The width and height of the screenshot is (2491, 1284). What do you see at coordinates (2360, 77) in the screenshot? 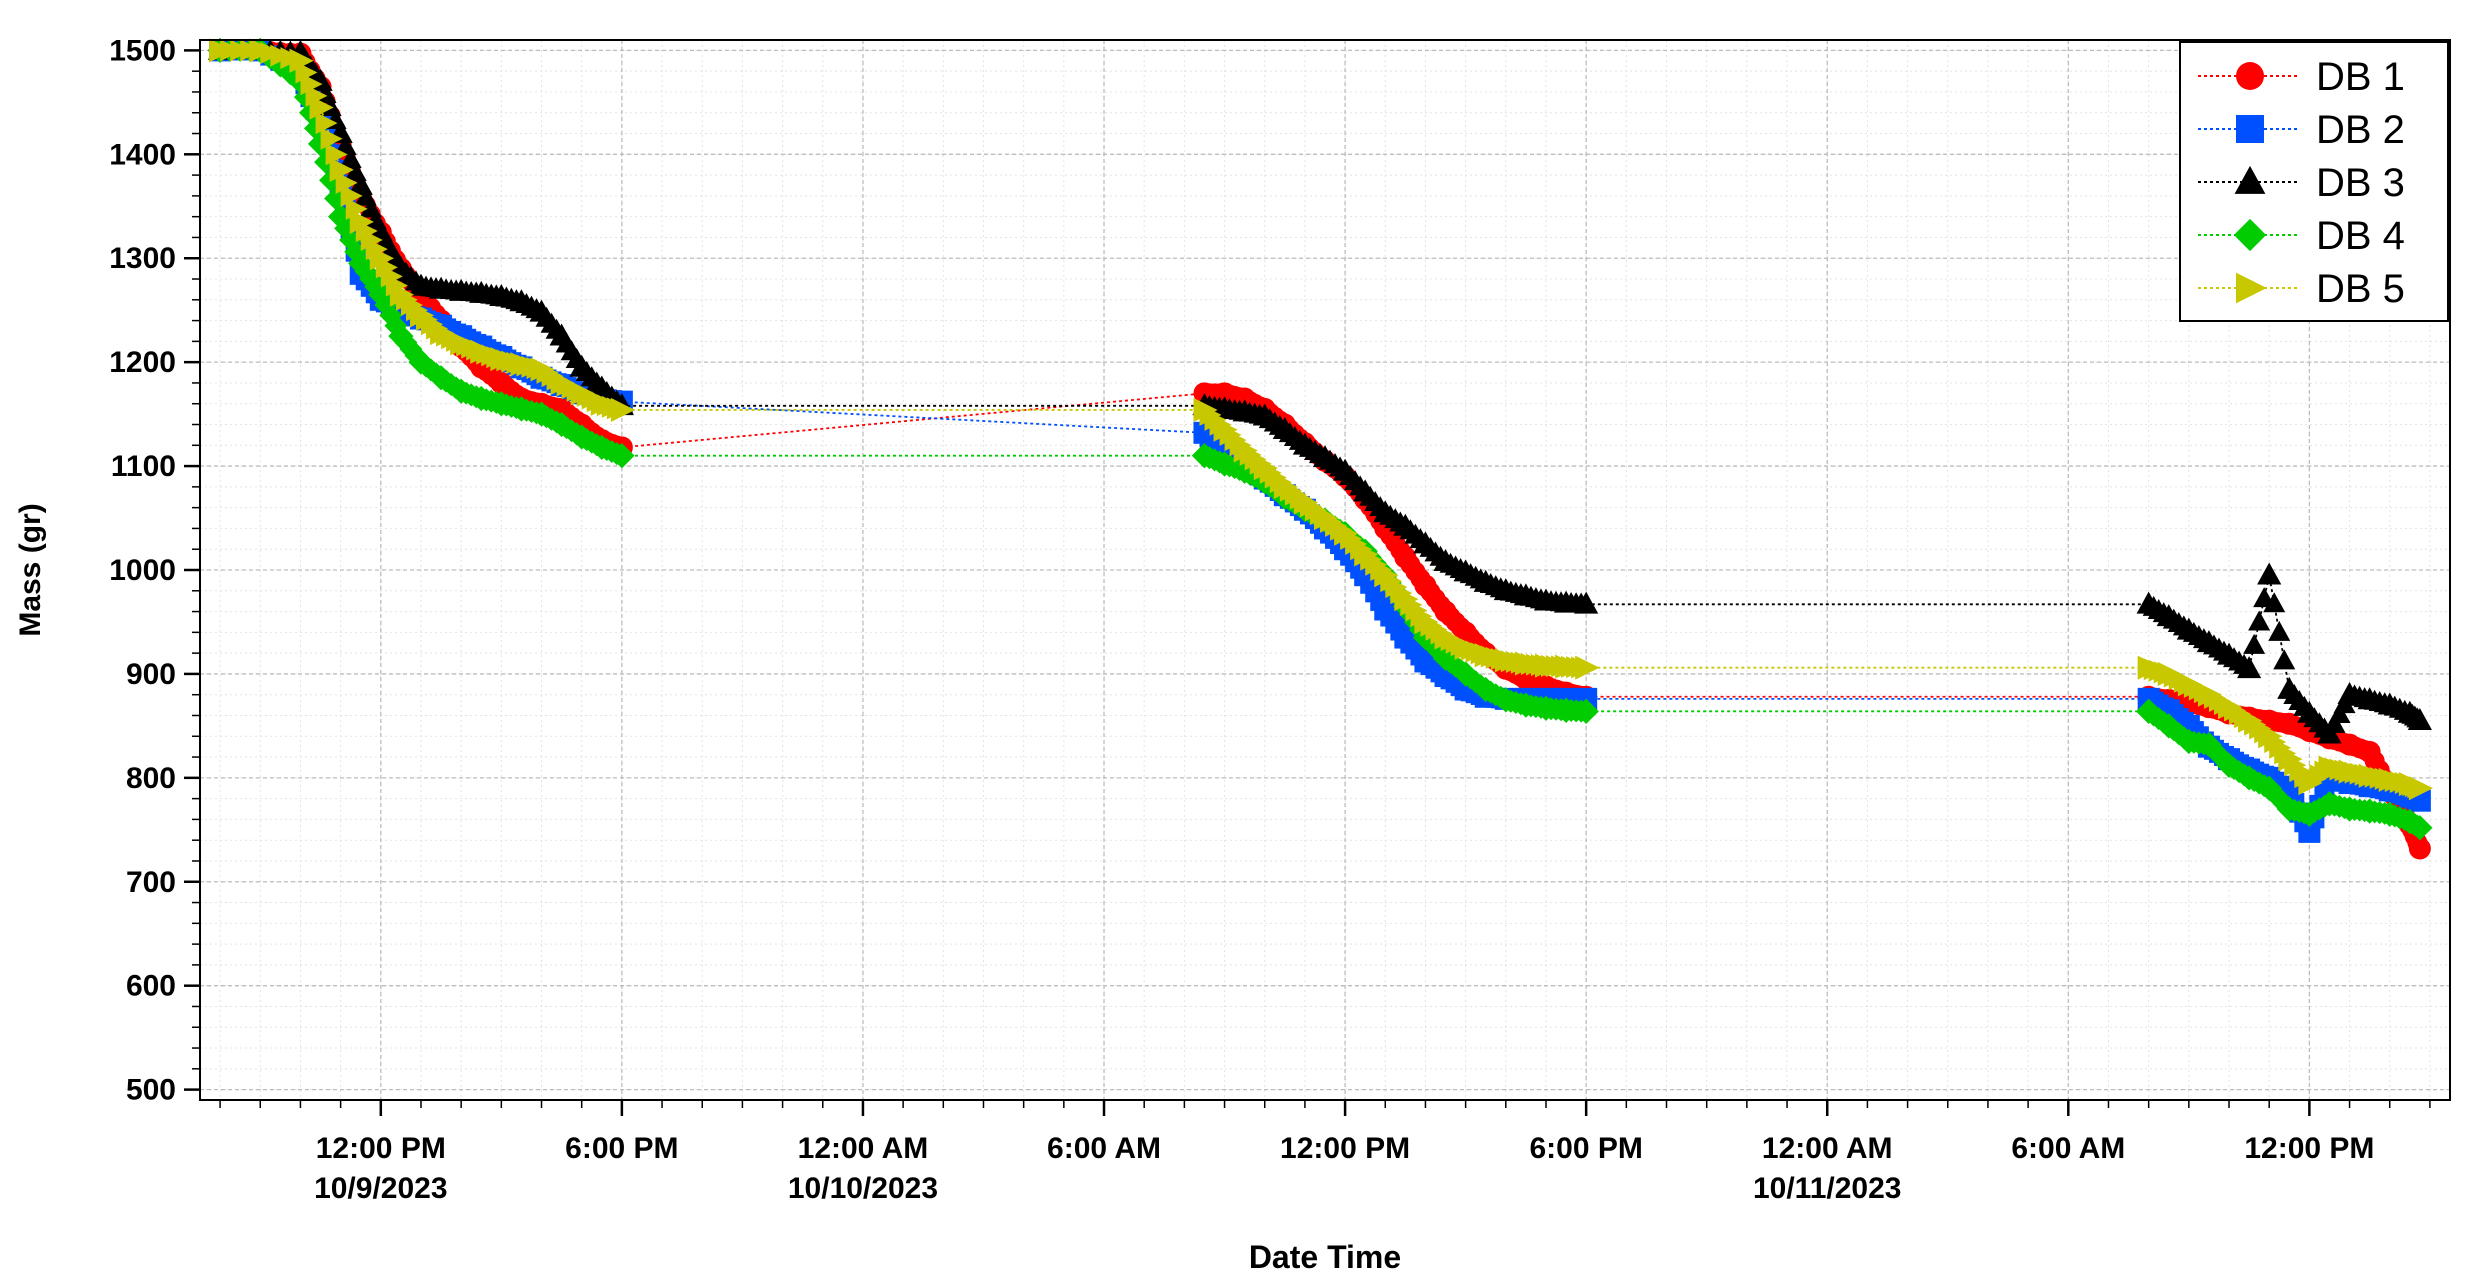
I see `legend-label: DB 1` at bounding box center [2360, 77].